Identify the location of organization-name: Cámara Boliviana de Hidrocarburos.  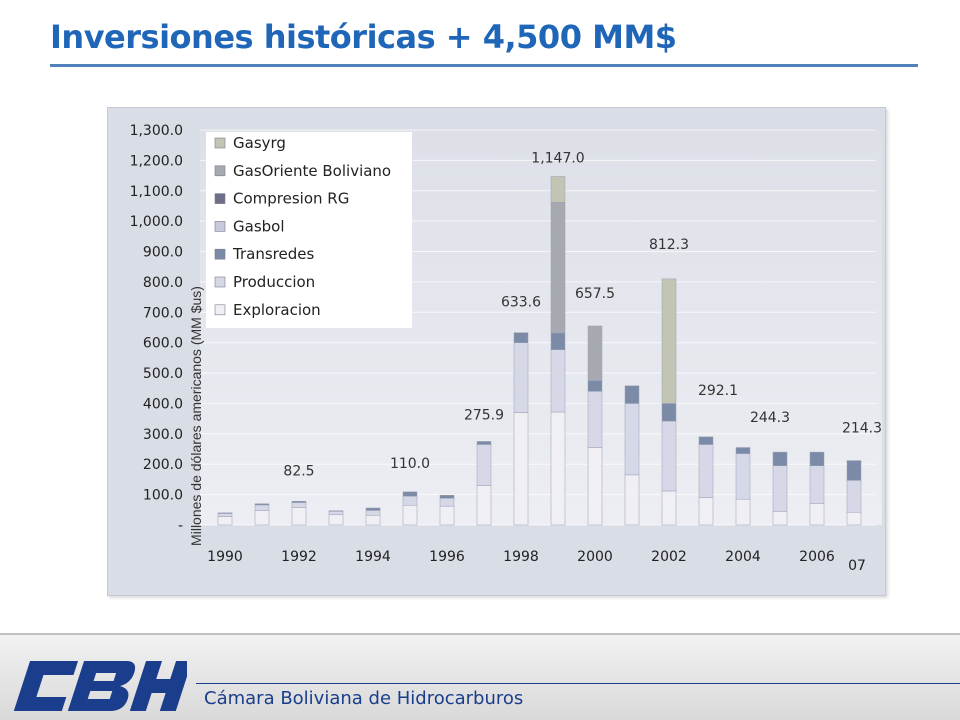
(364, 698).